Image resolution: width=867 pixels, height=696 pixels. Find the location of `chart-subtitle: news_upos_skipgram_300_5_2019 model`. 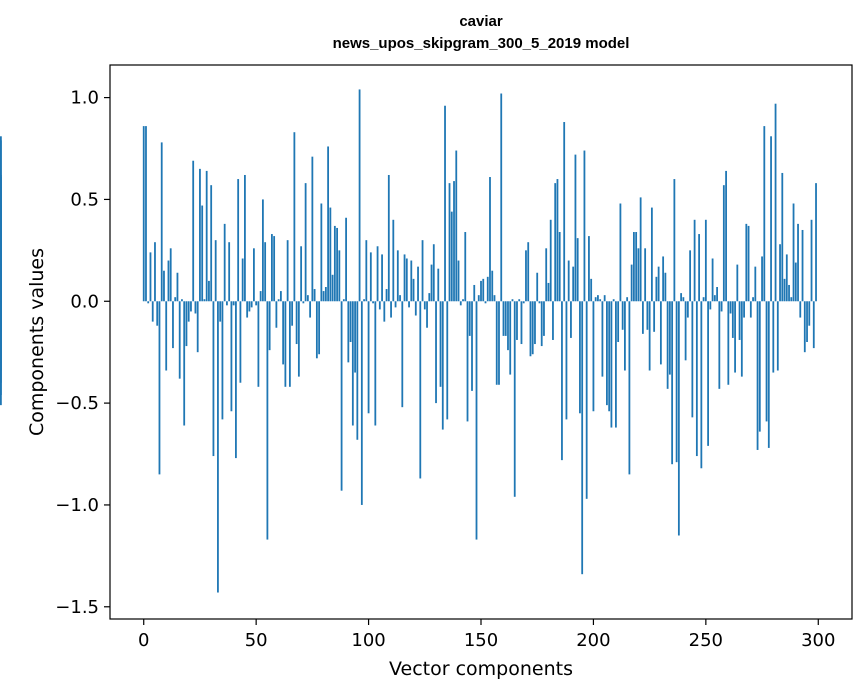

chart-subtitle: news_upos_skipgram_300_5_2019 model is located at coordinates (481, 43).